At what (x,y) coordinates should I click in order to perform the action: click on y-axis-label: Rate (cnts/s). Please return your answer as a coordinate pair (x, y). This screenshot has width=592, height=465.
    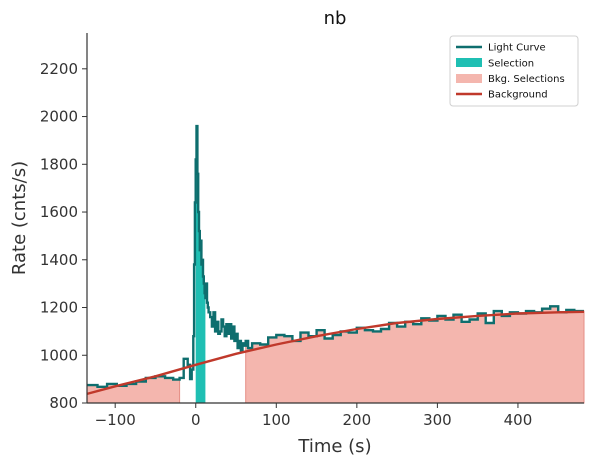
    Looking at the image, I should click on (19, 218).